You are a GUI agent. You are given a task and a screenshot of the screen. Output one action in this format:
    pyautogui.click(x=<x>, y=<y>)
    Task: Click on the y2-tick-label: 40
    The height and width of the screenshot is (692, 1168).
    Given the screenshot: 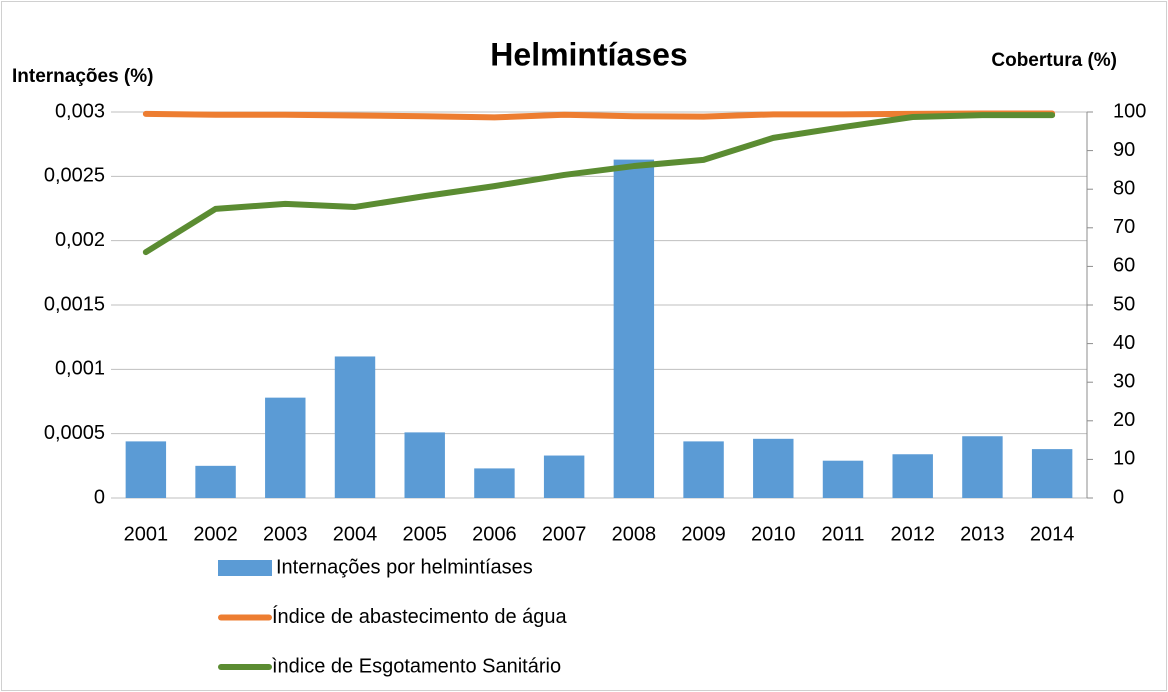 What is the action you would take?
    pyautogui.click(x=1124, y=343)
    